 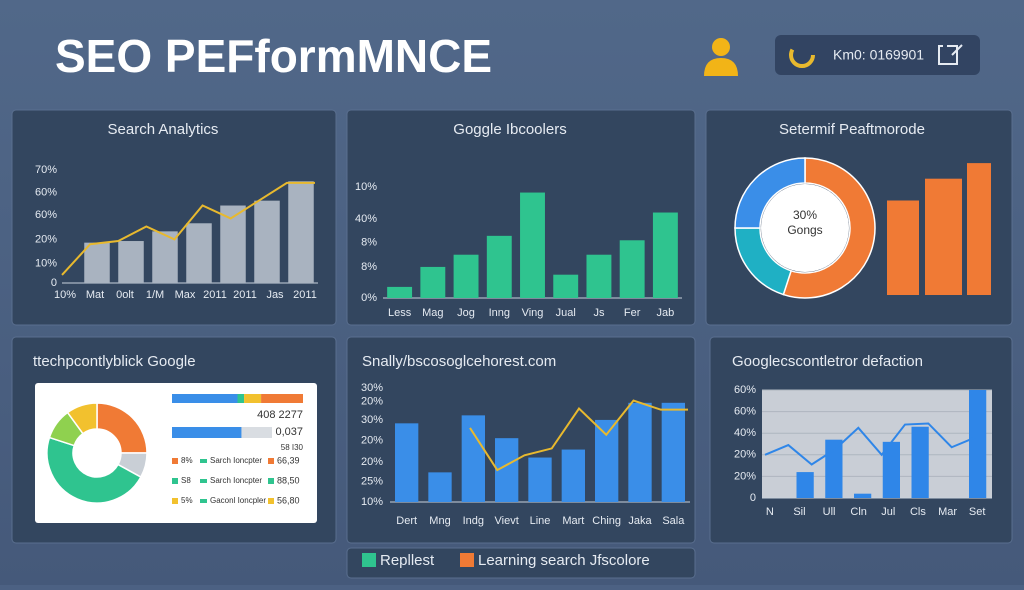 What do you see at coordinates (540, 521) in the screenshot?
I see `x-tick-label: Line` at bounding box center [540, 521].